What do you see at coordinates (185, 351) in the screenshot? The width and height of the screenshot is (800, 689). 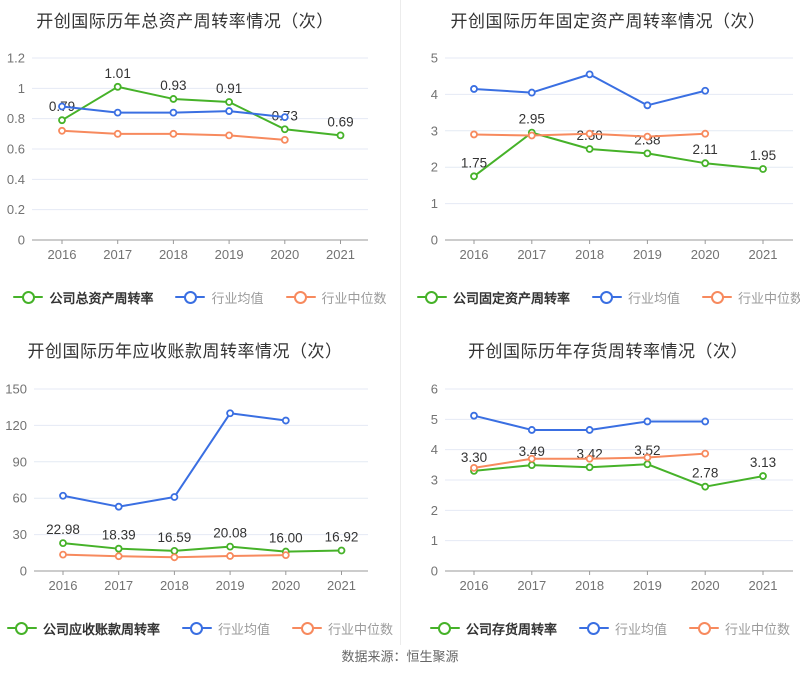 I see `chart-title: 开创国际历年应收账款周转率情况（次）` at bounding box center [185, 351].